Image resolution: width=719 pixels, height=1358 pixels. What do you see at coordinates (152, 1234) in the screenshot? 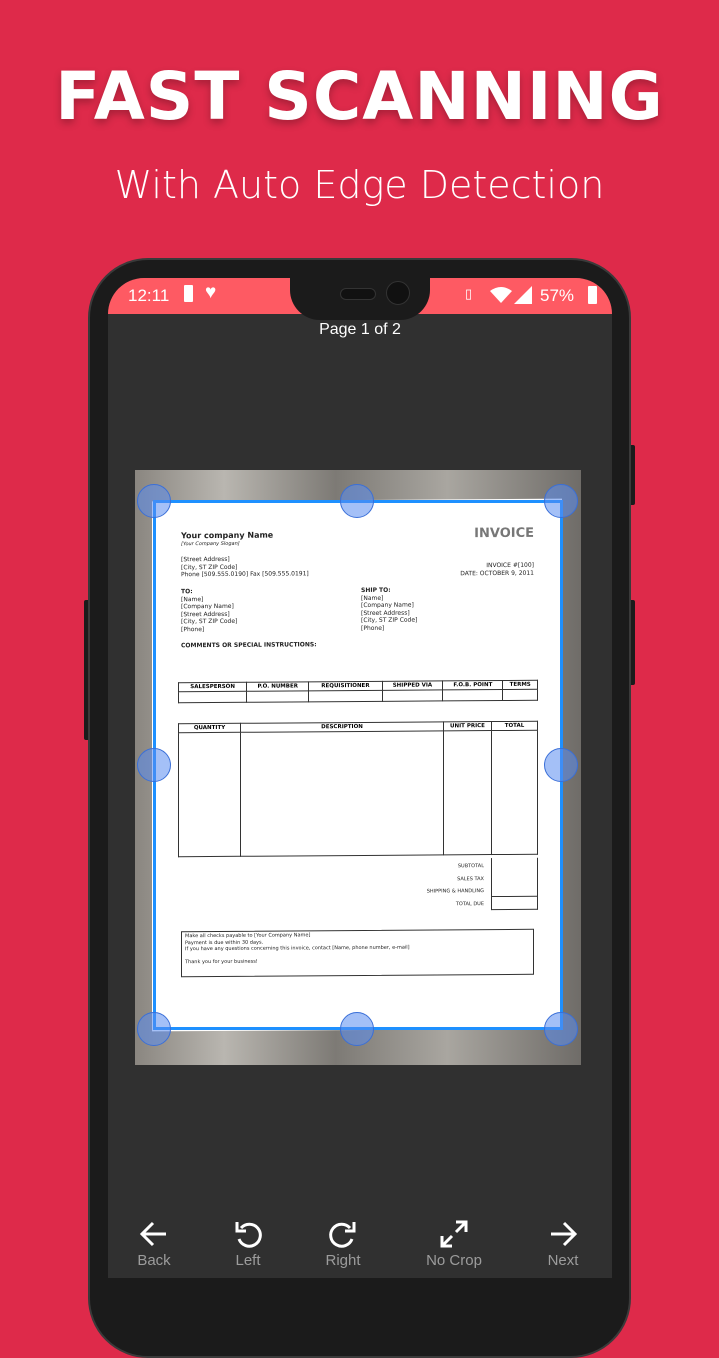
I see `arrow-left-icon` at bounding box center [152, 1234].